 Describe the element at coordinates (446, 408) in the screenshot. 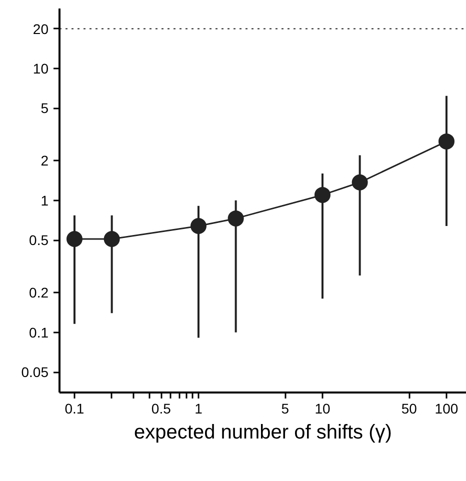

I see `x-tick-label: 100` at that location.